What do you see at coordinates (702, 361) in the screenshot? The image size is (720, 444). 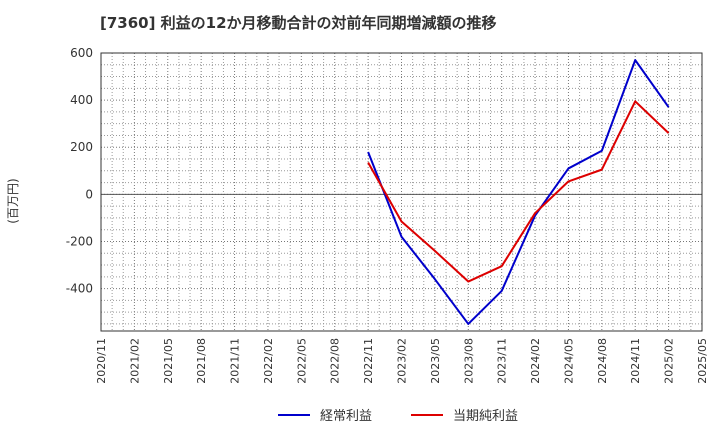 I see `x-tick-label: 2025/05` at bounding box center [702, 361].